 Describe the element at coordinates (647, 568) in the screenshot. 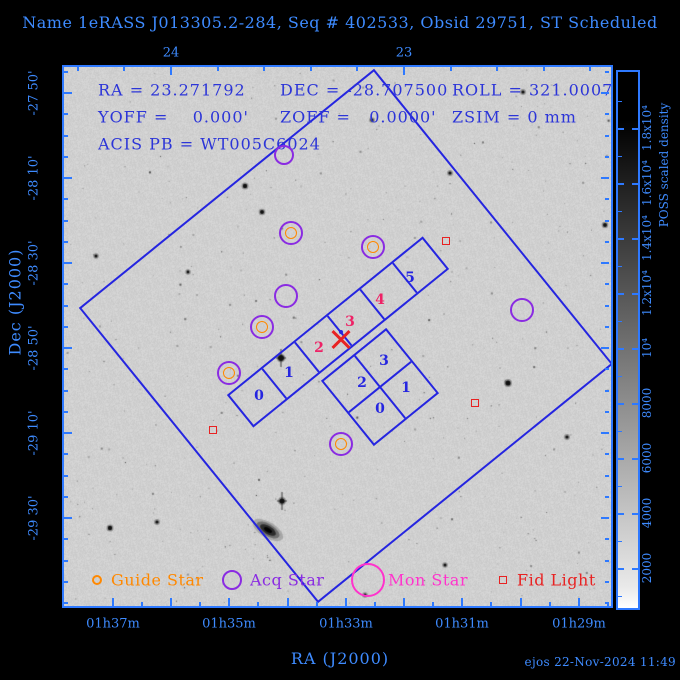

I see `colorbar-tick-label: 2000` at that location.